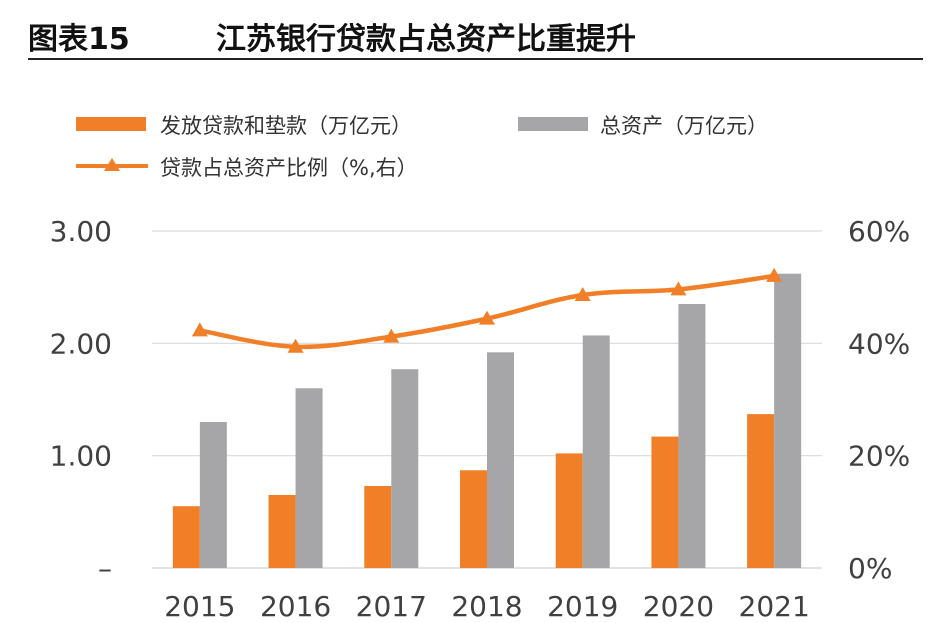 The image size is (931, 623). I want to click on figure-label: 图表15, so click(79, 39).